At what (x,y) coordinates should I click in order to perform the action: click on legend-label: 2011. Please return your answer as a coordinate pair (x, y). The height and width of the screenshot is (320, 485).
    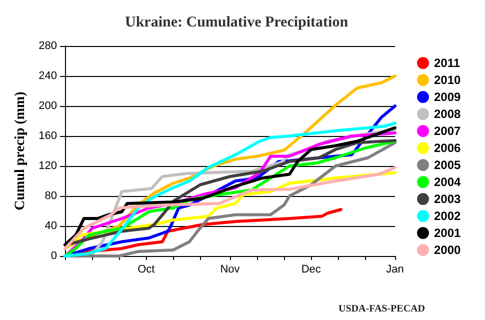
    Looking at the image, I should click on (447, 63).